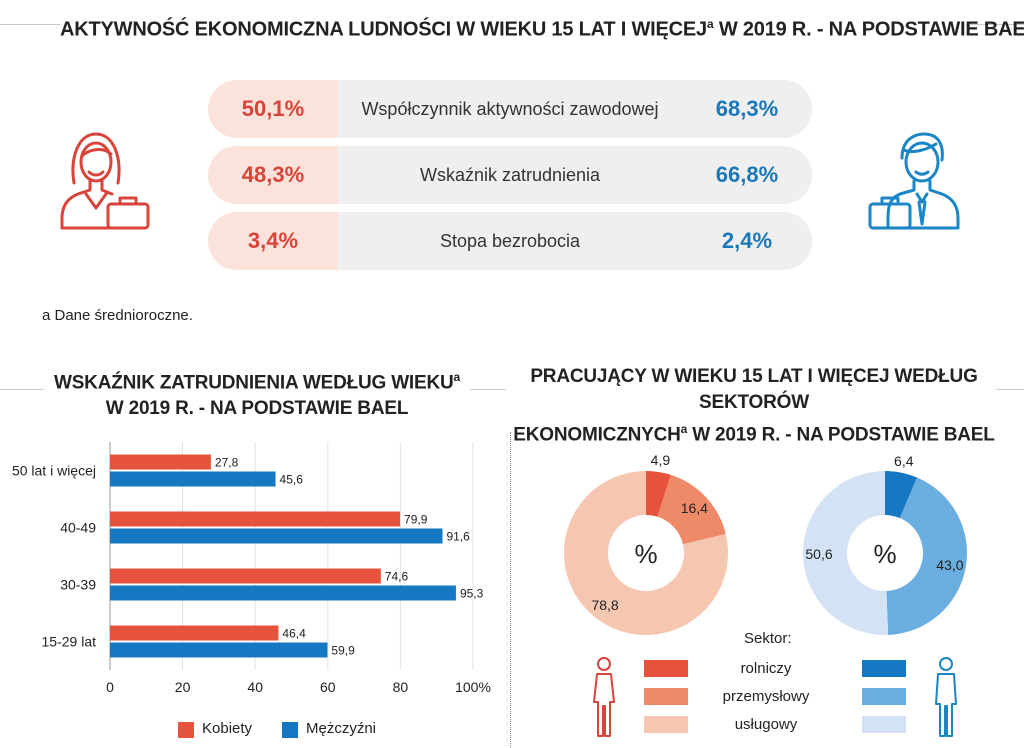  I want to click on page-title-sup: a, so click(710, 24).